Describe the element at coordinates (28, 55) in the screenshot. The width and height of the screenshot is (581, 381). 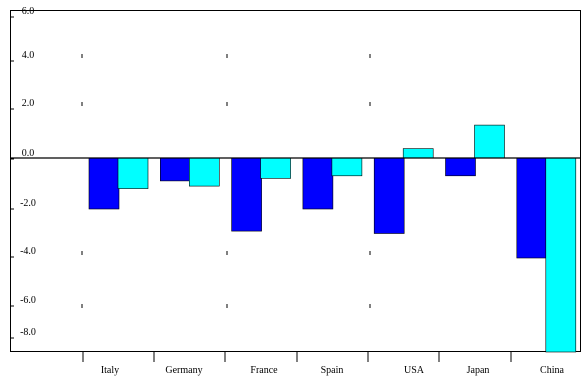
I see `y-tick-label: 4.0` at that location.